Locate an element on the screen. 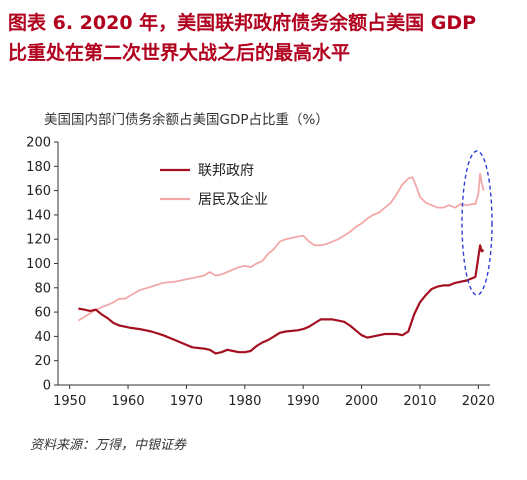 The width and height of the screenshot is (527, 480). x-tick-label: 1950 is located at coordinates (69, 401).